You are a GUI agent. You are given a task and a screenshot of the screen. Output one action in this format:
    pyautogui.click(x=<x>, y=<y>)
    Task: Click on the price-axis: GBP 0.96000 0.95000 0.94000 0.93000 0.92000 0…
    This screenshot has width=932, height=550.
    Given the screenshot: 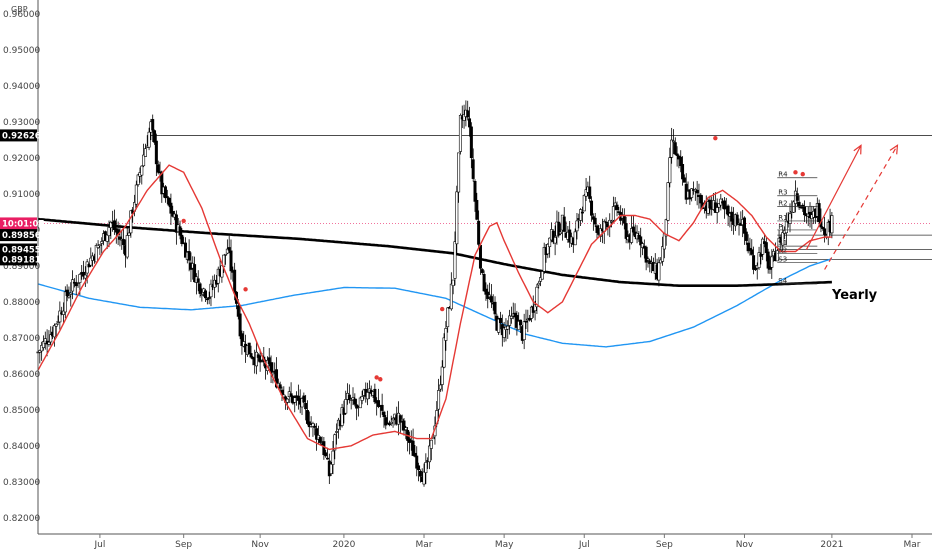 What is the action you would take?
    pyautogui.click(x=21, y=267)
    